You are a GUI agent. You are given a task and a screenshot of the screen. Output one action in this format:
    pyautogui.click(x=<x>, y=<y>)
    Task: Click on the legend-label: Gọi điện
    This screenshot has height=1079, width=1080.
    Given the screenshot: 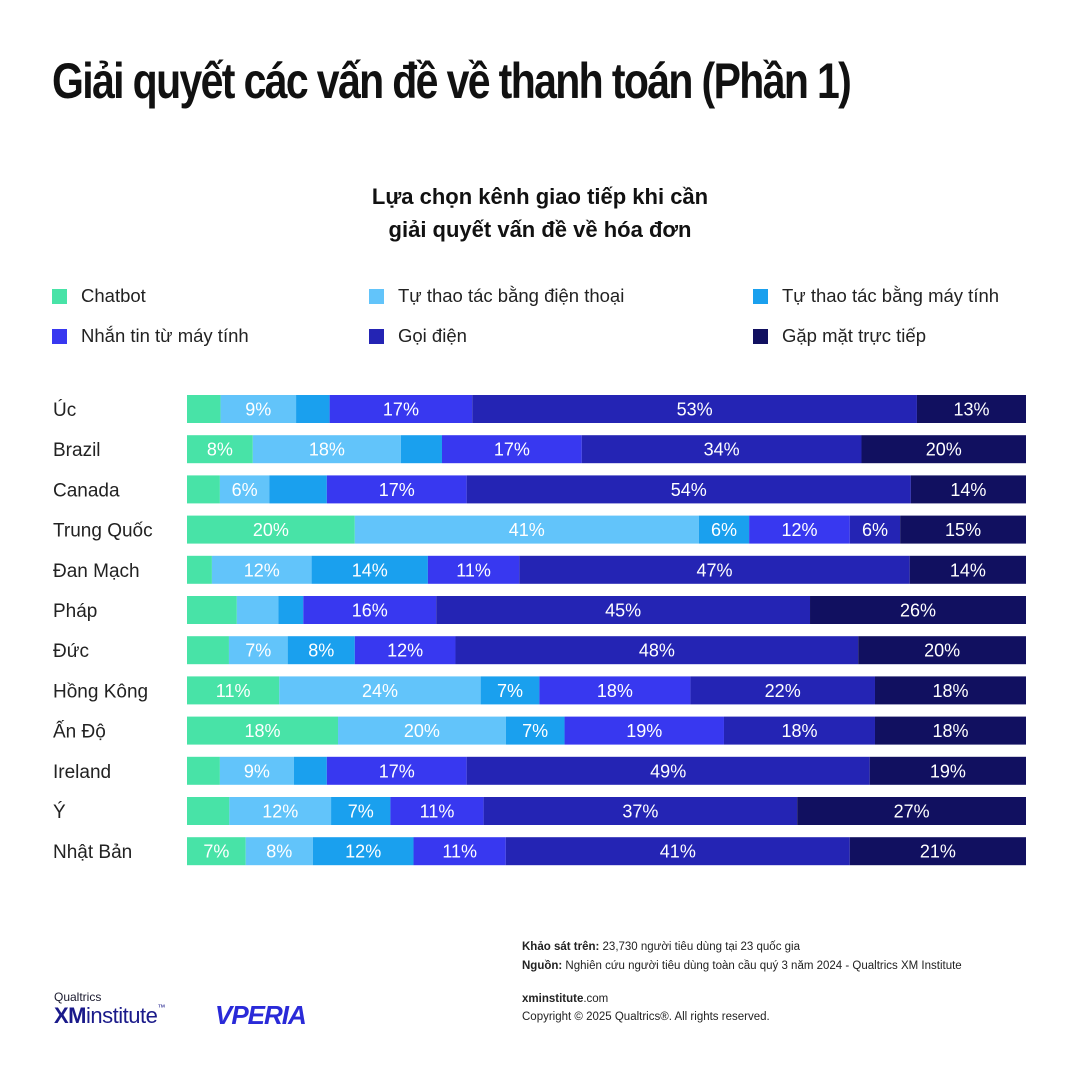 What is the action you would take?
    pyautogui.click(x=432, y=335)
    